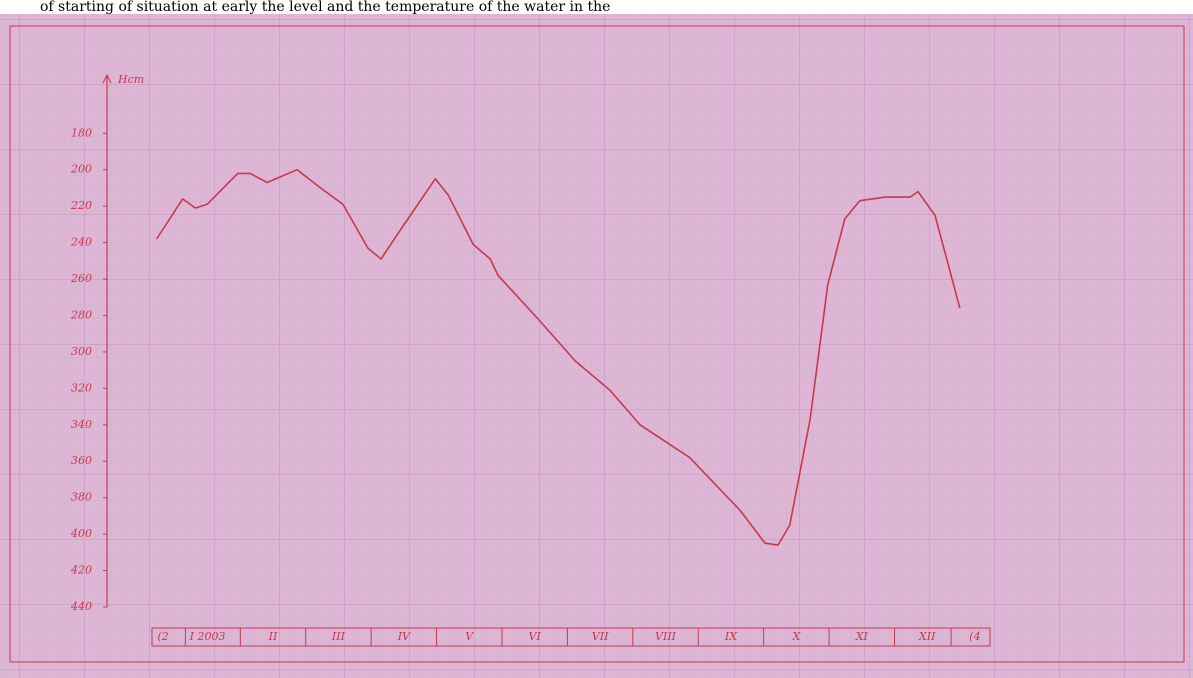 The width and height of the screenshot is (1193, 678). What do you see at coordinates (81, 278) in the screenshot?
I see `y-tick-label: 260` at bounding box center [81, 278].